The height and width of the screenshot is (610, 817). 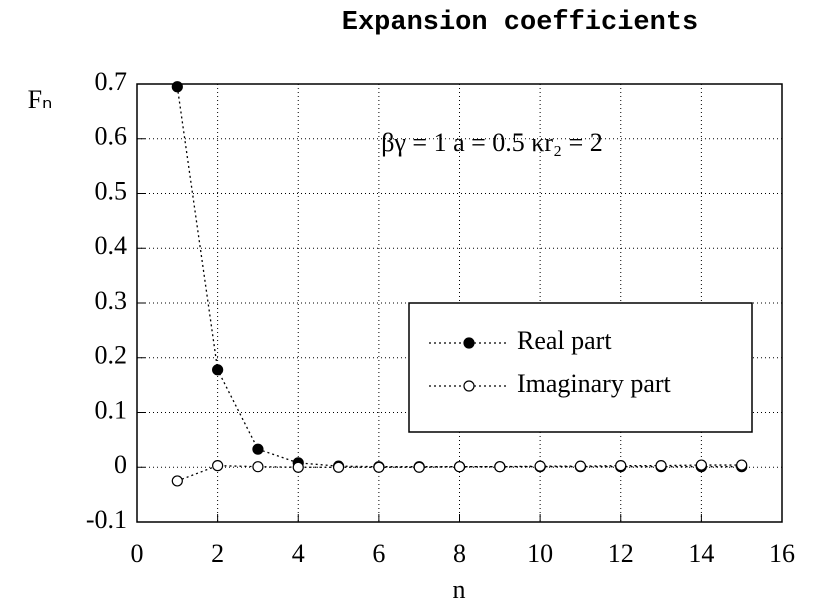 What do you see at coordinates (378, 553) in the screenshot?
I see `x-tick-label: 6` at bounding box center [378, 553].